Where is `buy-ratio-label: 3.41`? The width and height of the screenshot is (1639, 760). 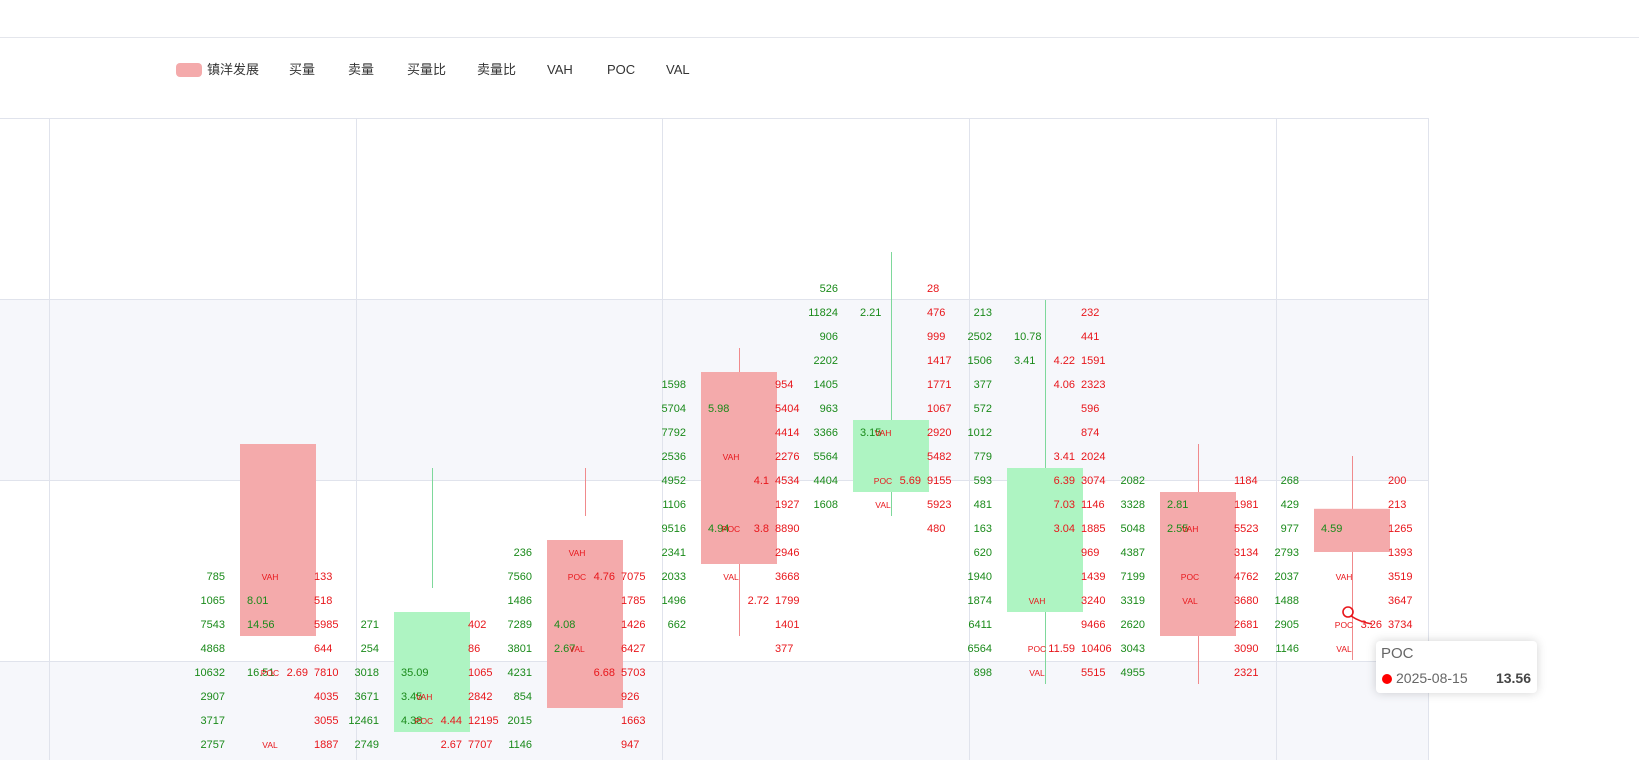
buy-ratio-label: 3.41 is located at coordinates (1024, 361).